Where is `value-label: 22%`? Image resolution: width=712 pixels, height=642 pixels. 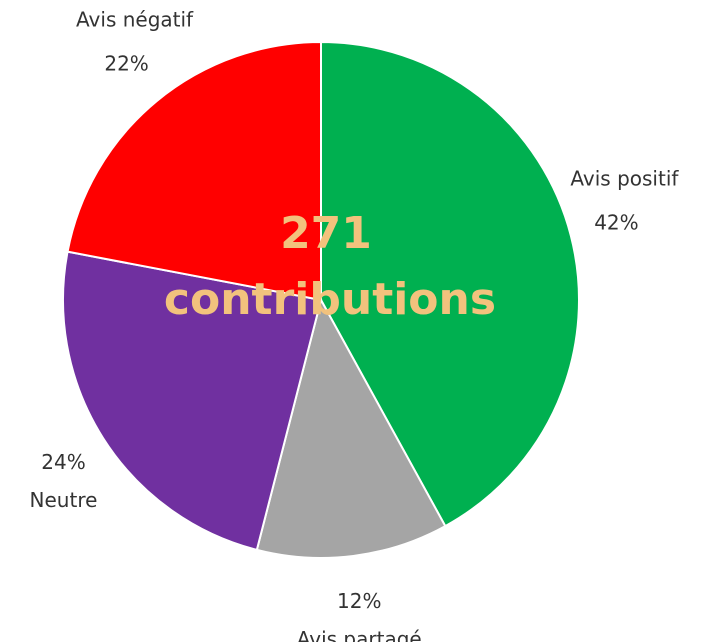 value-label: 22% is located at coordinates (126, 63).